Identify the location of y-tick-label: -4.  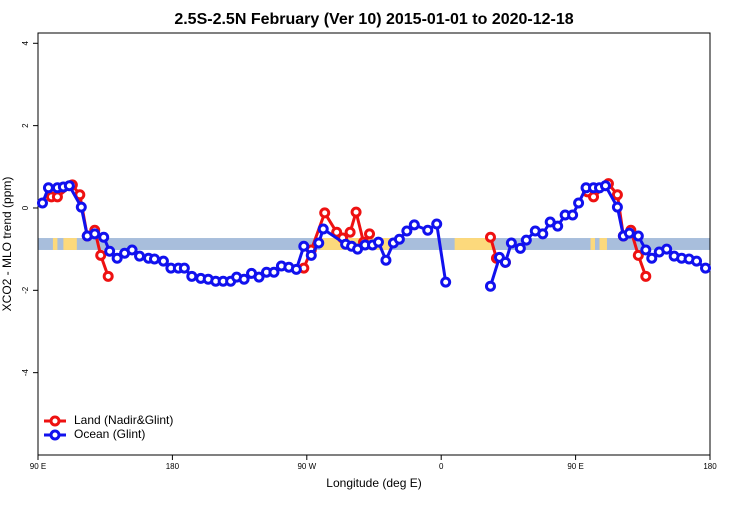
(25, 373).